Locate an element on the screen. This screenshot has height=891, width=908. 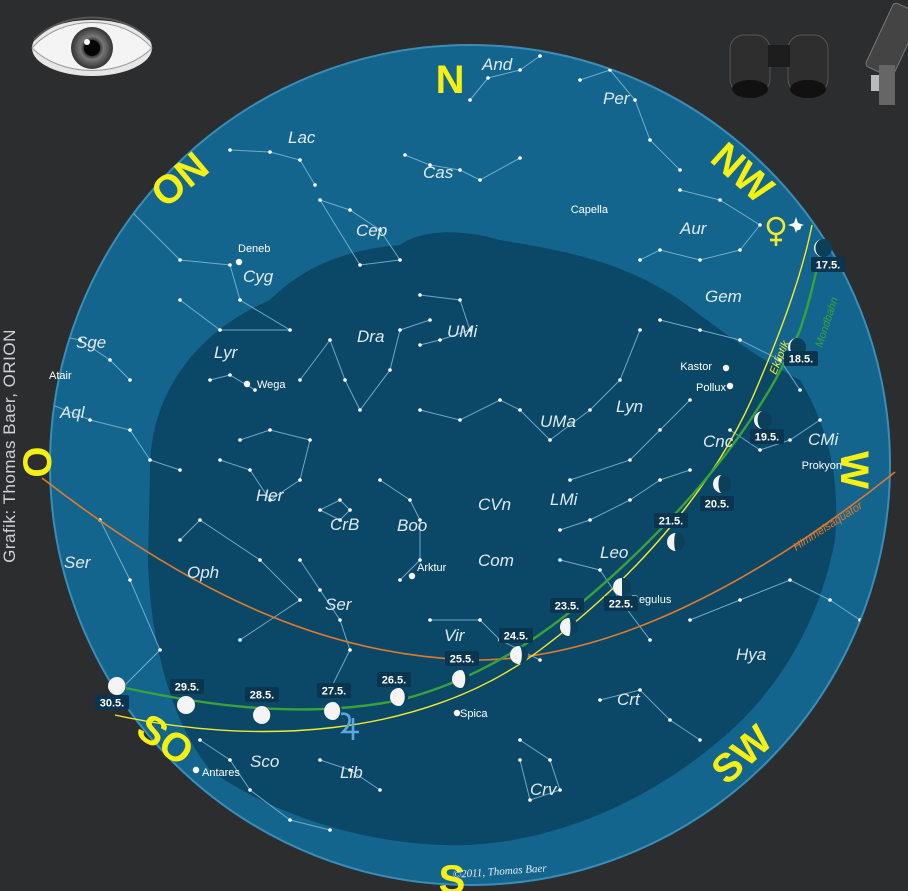
svg-text: 17.5. is located at coordinates (828, 266).